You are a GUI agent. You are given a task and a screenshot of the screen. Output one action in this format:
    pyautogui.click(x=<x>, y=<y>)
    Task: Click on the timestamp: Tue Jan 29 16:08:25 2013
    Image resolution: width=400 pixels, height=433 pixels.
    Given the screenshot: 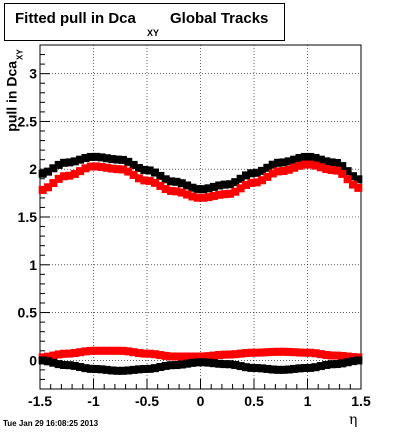 What is the action you would take?
    pyautogui.click(x=51, y=423)
    